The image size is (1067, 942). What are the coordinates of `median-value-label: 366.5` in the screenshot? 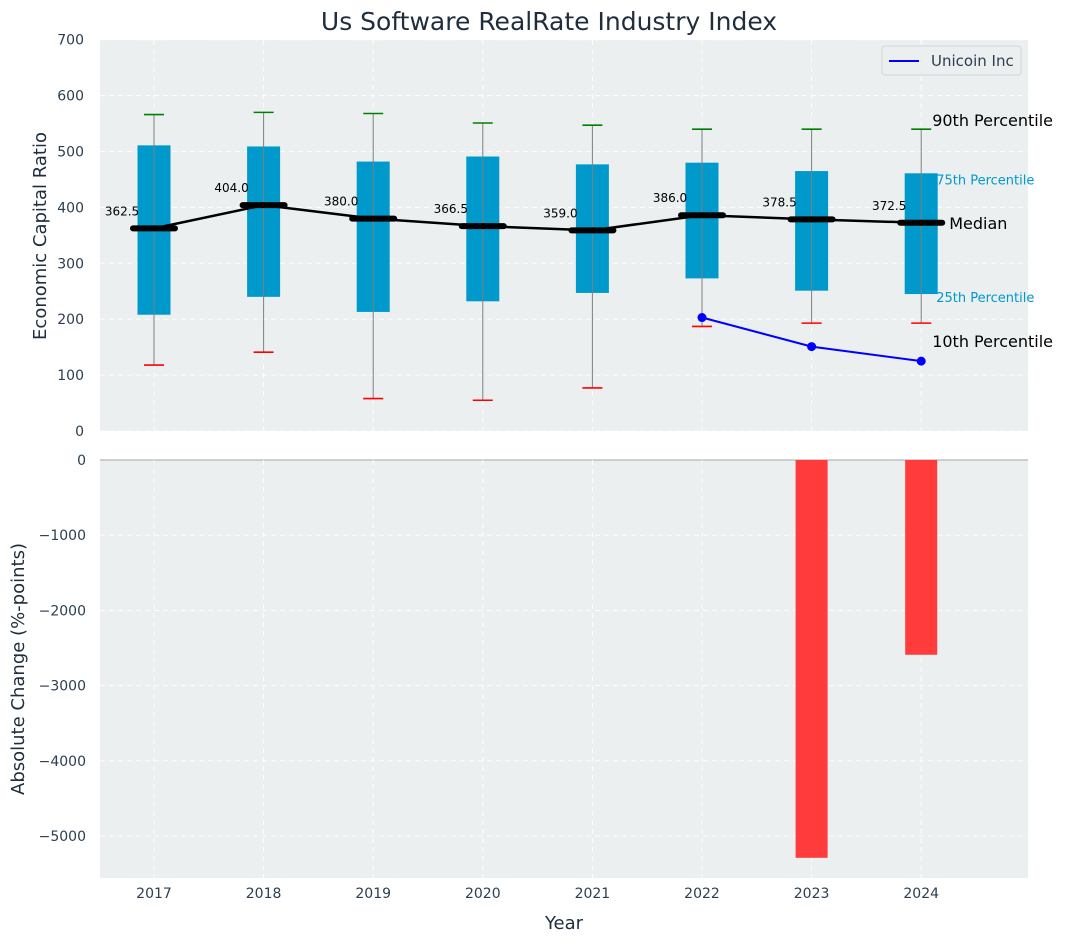 It's located at (451, 209).